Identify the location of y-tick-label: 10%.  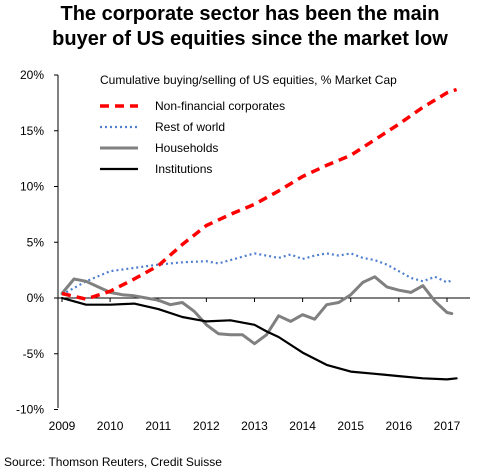
(32, 187).